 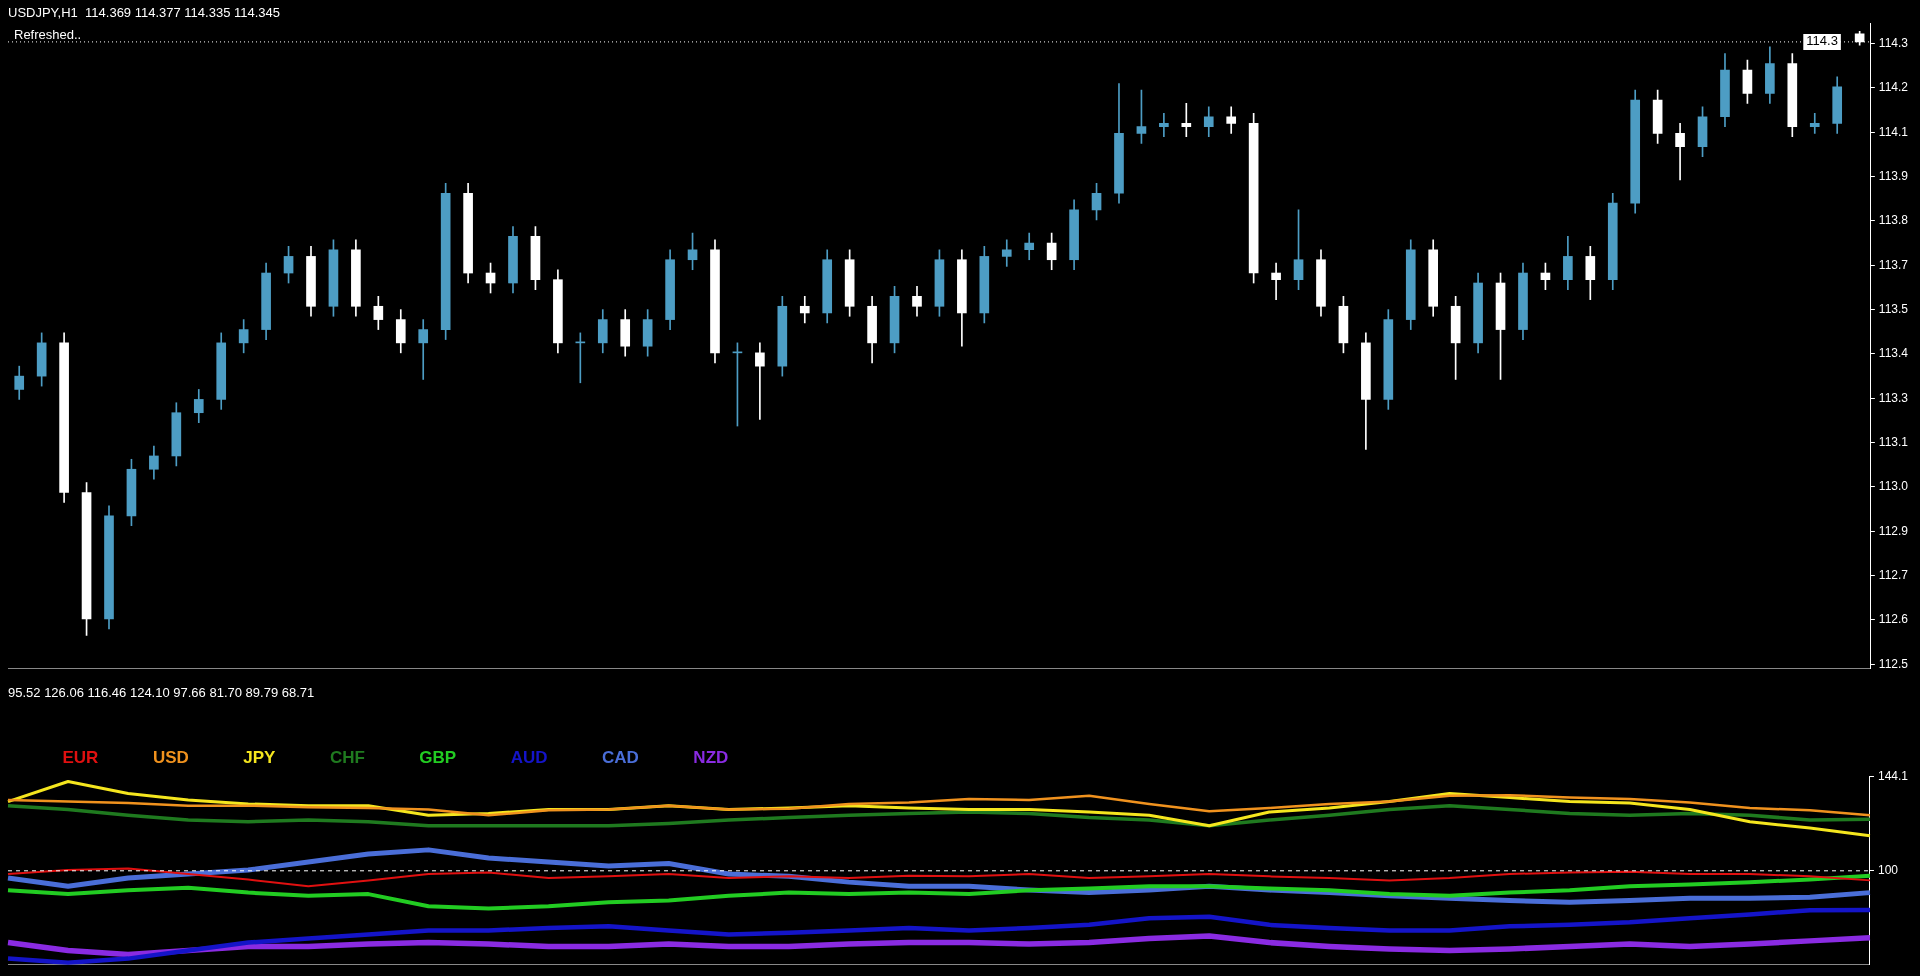 I want to click on text: CHF, so click(x=347, y=757).